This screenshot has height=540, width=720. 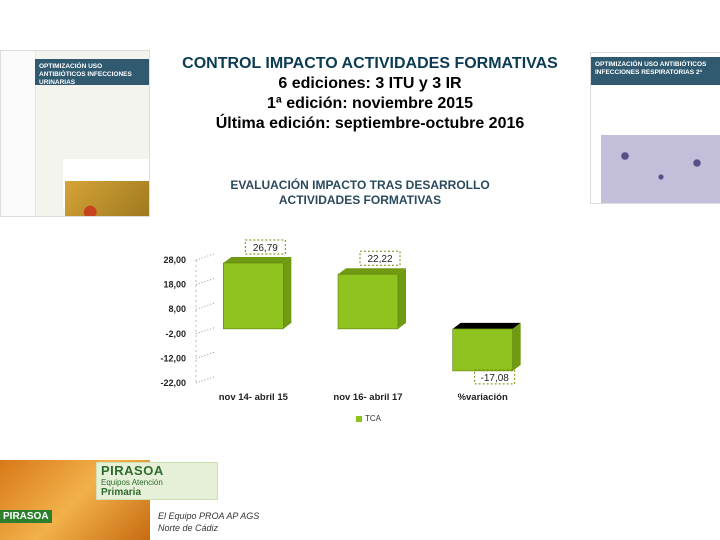 I want to click on chart-legend: TCA, so click(x=368, y=418).